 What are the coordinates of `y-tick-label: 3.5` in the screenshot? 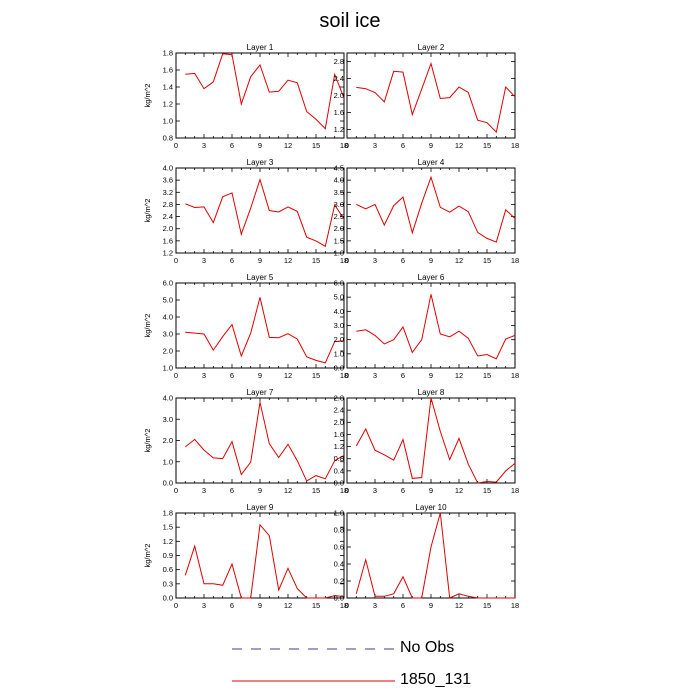 It's located at (339, 192).